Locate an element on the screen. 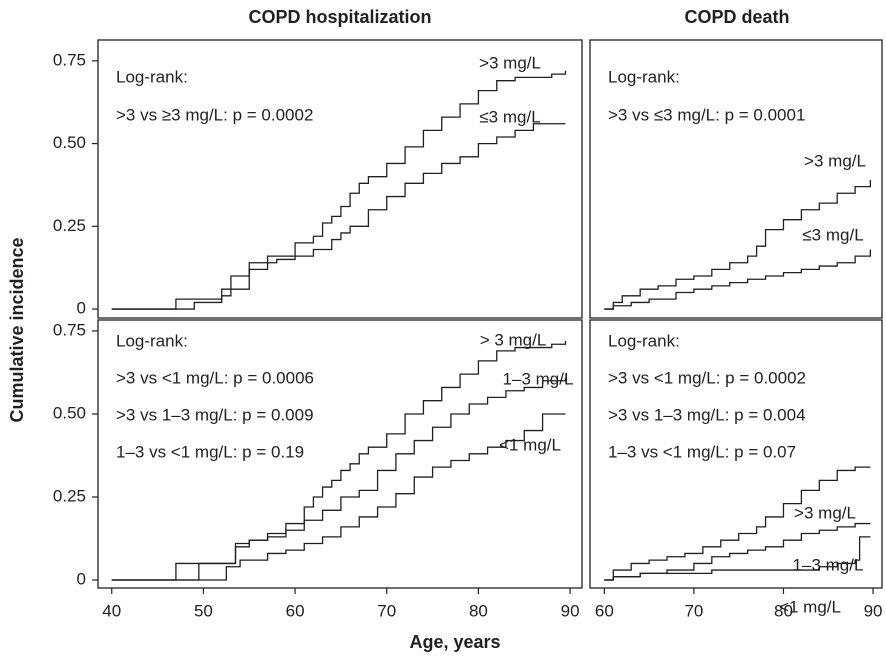 Image resolution: width=886 pixels, height=658 pixels. x-axis-label: Age, years is located at coordinates (454, 642).